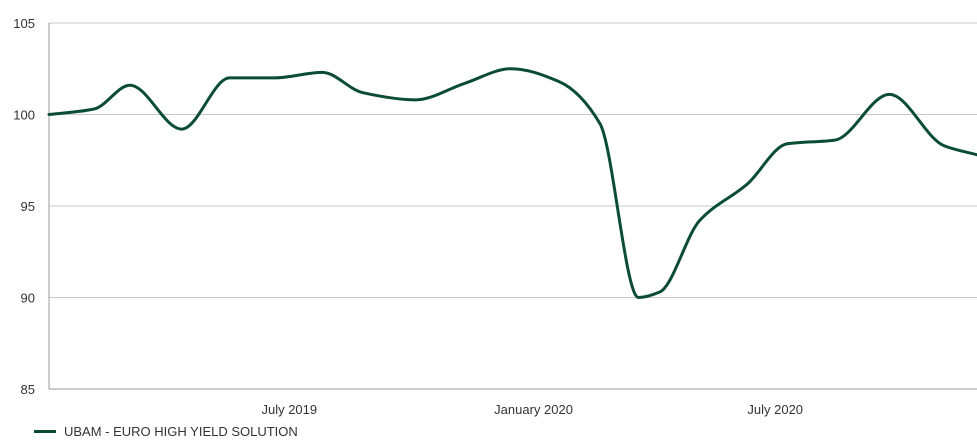 This screenshot has height=441, width=977. I want to click on y-tick-label-90: 90, so click(28, 298).